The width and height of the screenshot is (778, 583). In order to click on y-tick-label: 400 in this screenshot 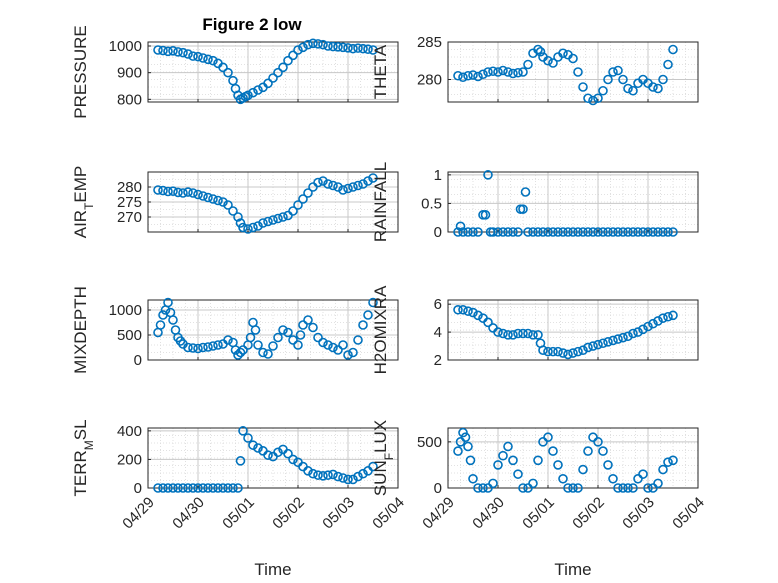, I will do `click(129, 431)`.